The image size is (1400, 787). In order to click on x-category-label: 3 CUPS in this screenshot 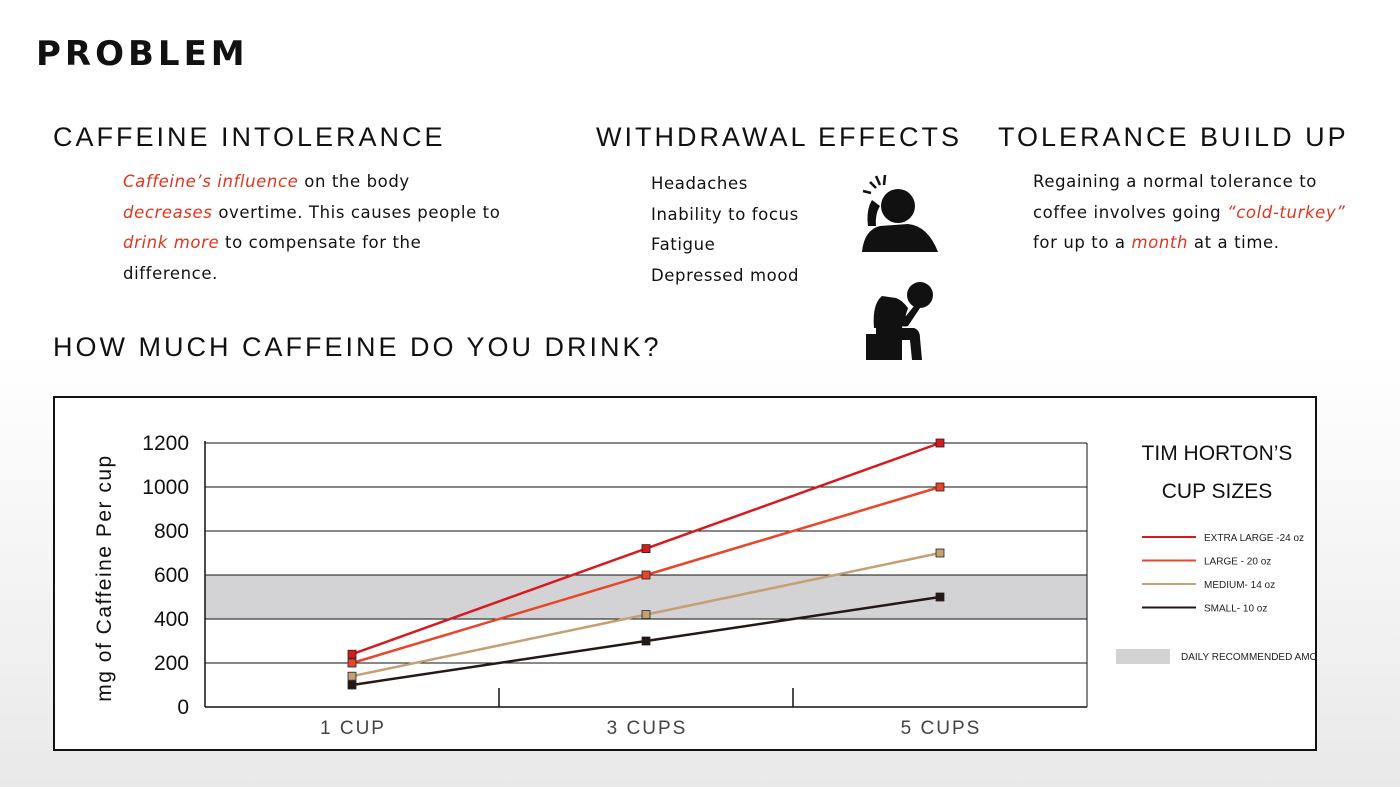, I will do `click(647, 728)`.